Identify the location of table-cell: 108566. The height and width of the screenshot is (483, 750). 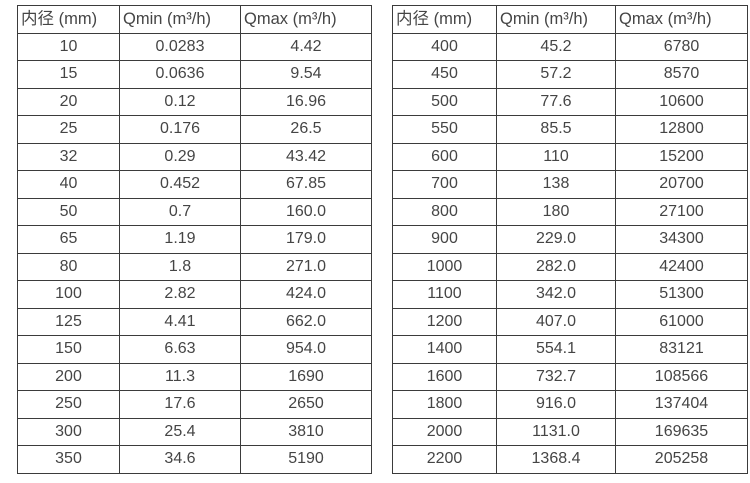
(681, 376).